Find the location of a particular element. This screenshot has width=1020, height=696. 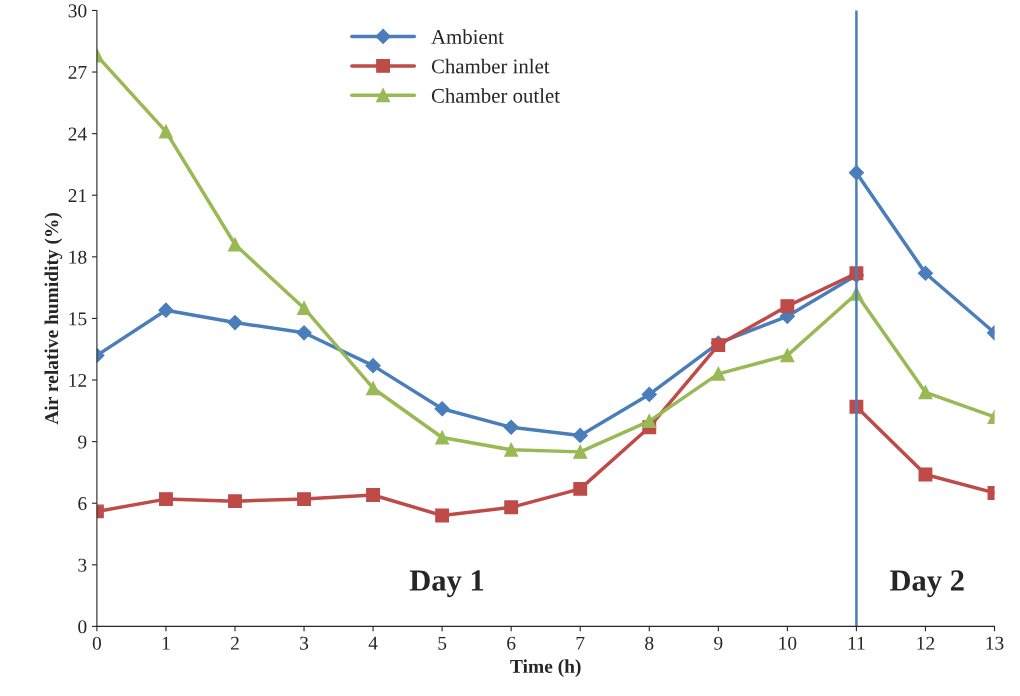

y-tick-label: 24 is located at coordinates (77, 134).